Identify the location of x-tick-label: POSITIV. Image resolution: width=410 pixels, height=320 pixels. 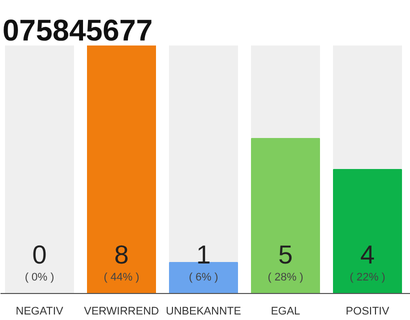
(368, 312).